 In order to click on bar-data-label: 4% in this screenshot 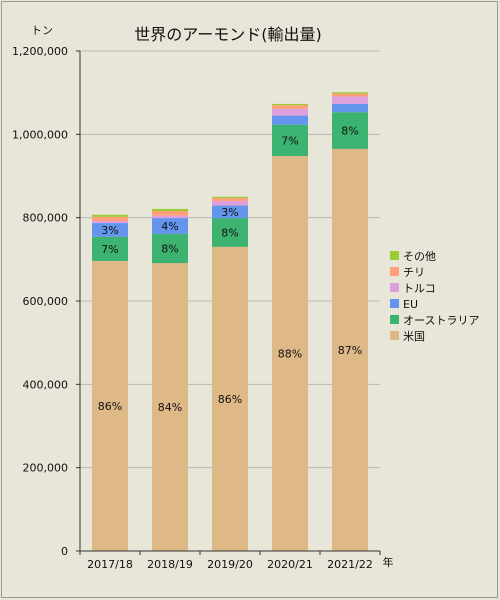, I will do `click(169, 226)`.